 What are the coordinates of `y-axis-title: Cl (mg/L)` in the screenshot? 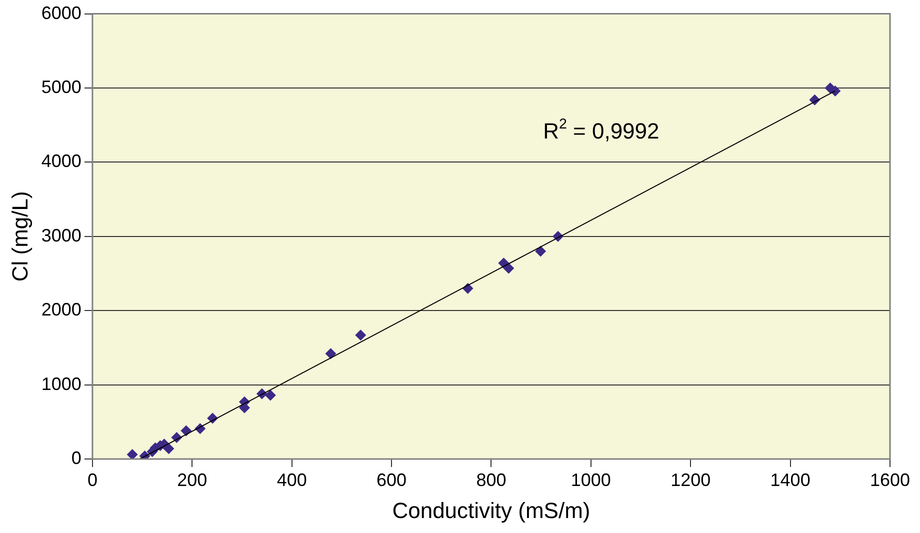 It's located at (19, 236).